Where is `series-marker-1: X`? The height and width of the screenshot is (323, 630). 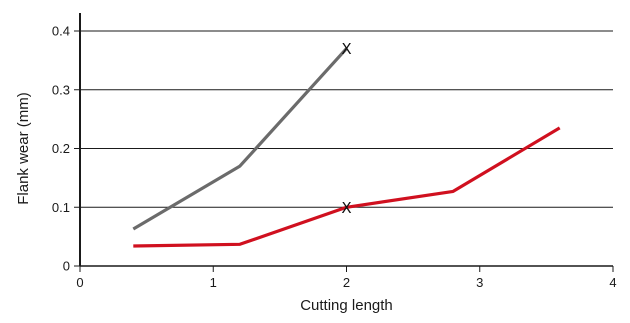
series-marker-1: X is located at coordinates (346, 49).